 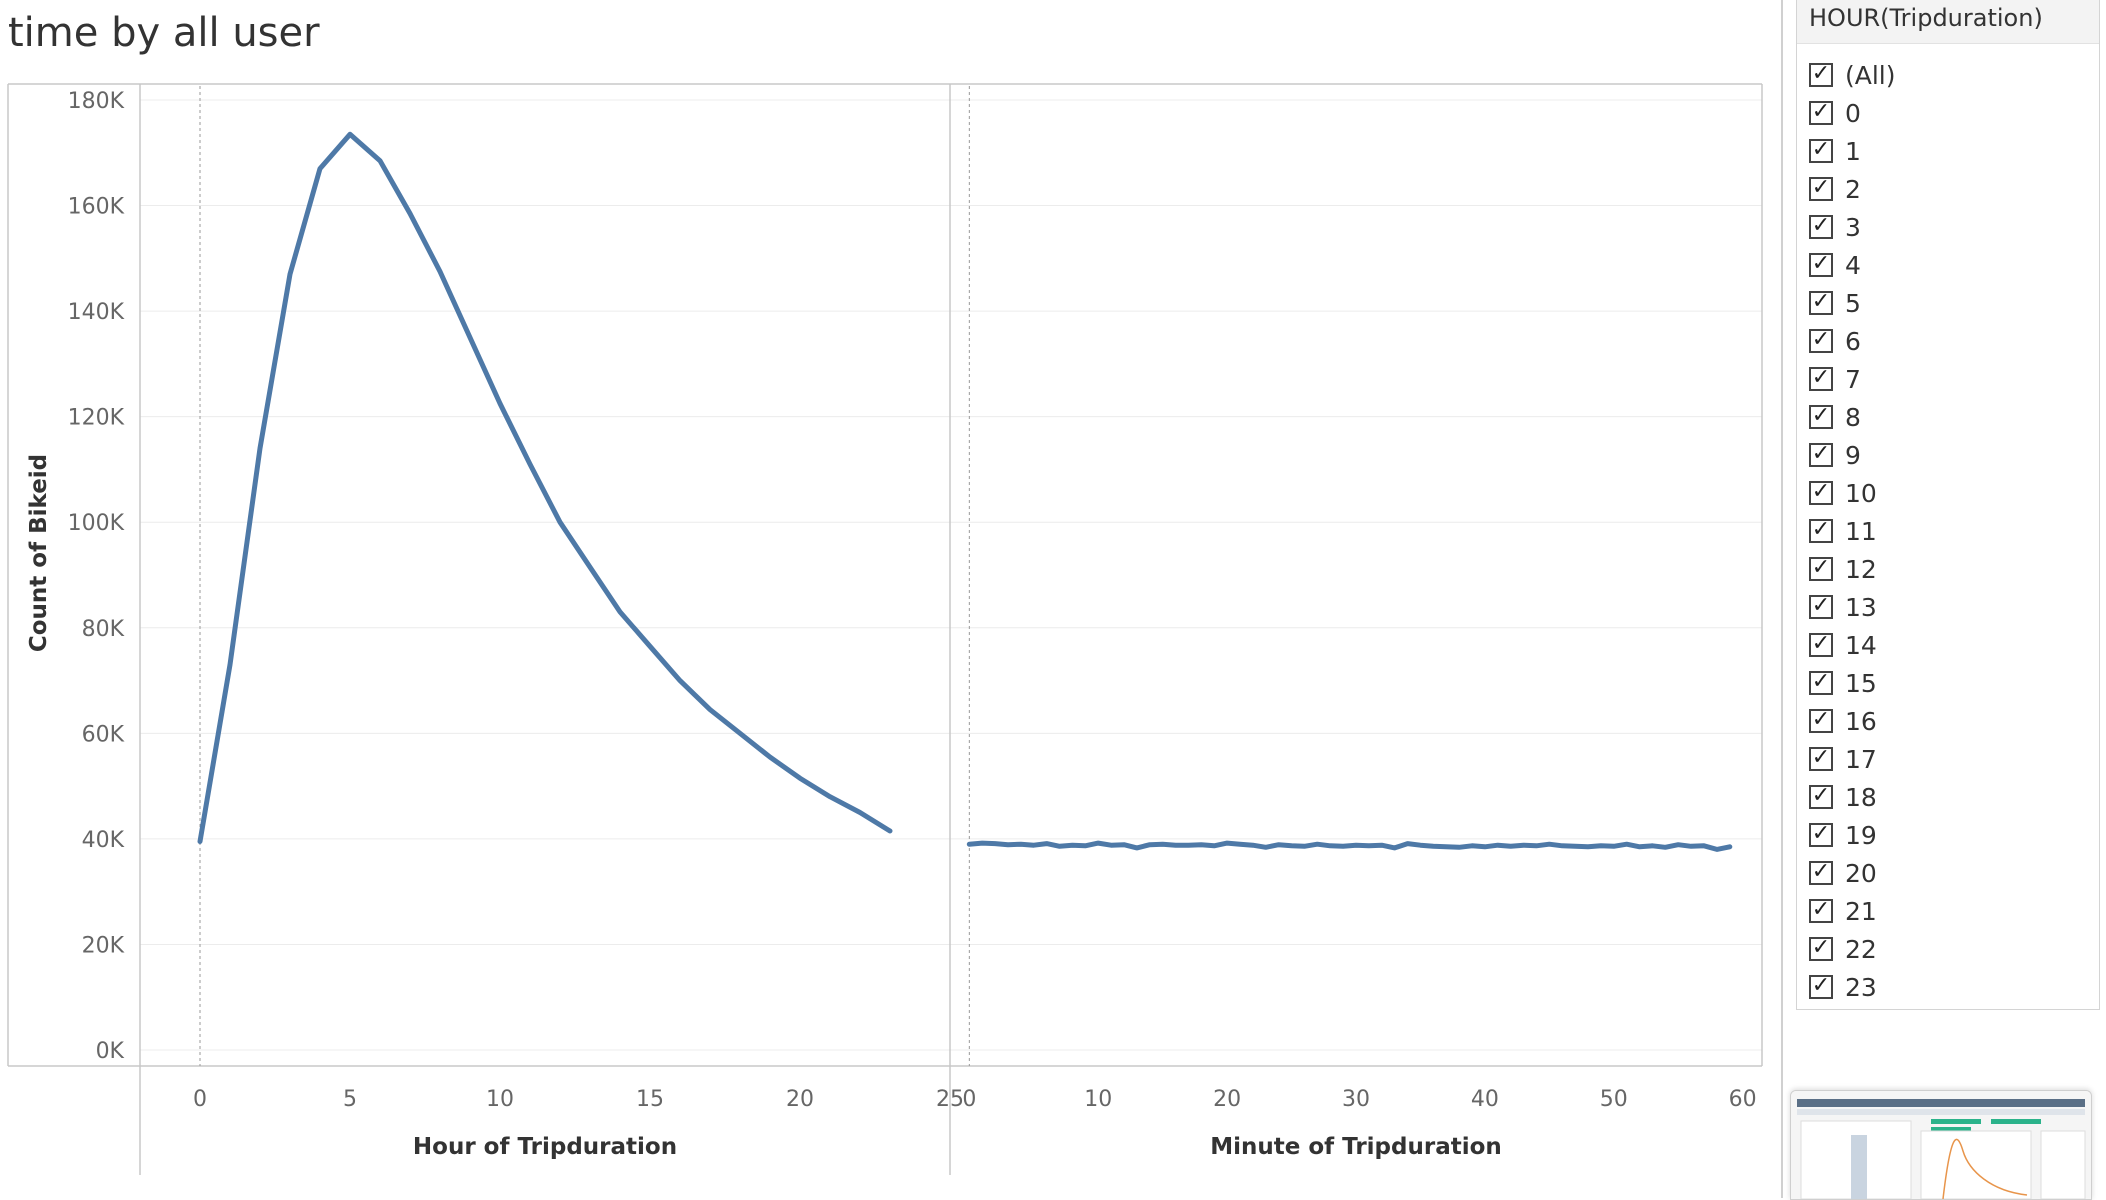 What do you see at coordinates (1948, 22) in the screenshot?
I see `filter-header: HOUR(Tripduration)` at bounding box center [1948, 22].